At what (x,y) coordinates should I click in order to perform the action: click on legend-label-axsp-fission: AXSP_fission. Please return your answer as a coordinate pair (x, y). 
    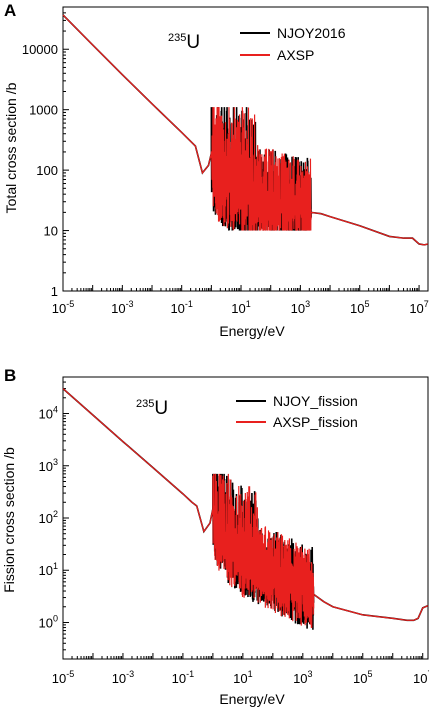
    Looking at the image, I should click on (315, 422).